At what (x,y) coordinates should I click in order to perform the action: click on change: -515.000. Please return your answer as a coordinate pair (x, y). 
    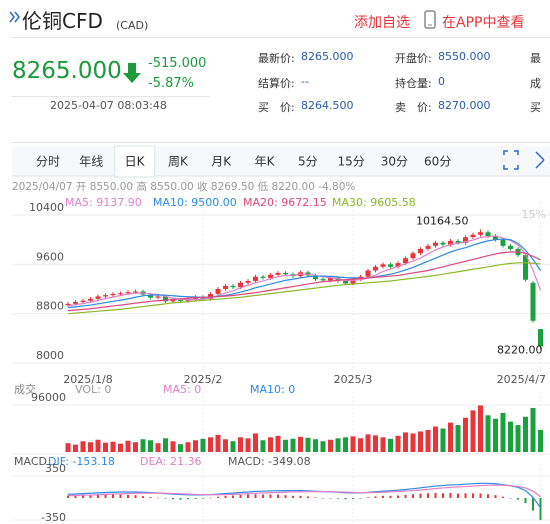
    Looking at the image, I should click on (177, 63).